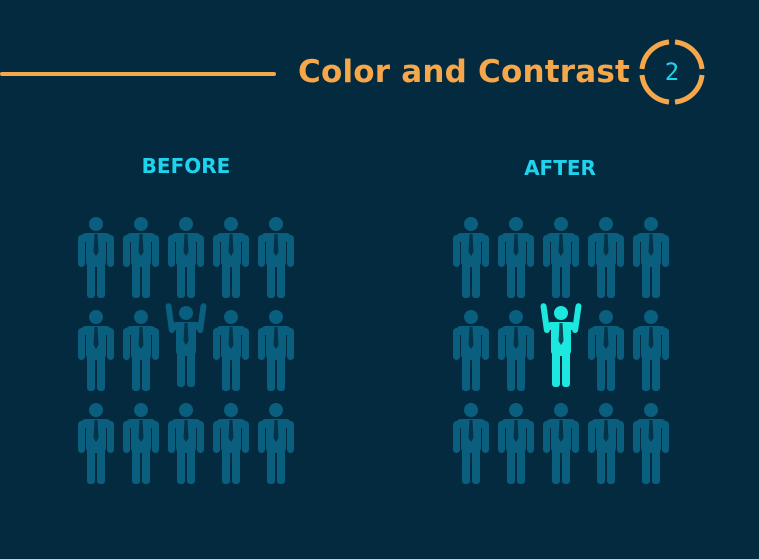 The image size is (759, 559). I want to click on dashed-ring-icon, so click(672, 72).